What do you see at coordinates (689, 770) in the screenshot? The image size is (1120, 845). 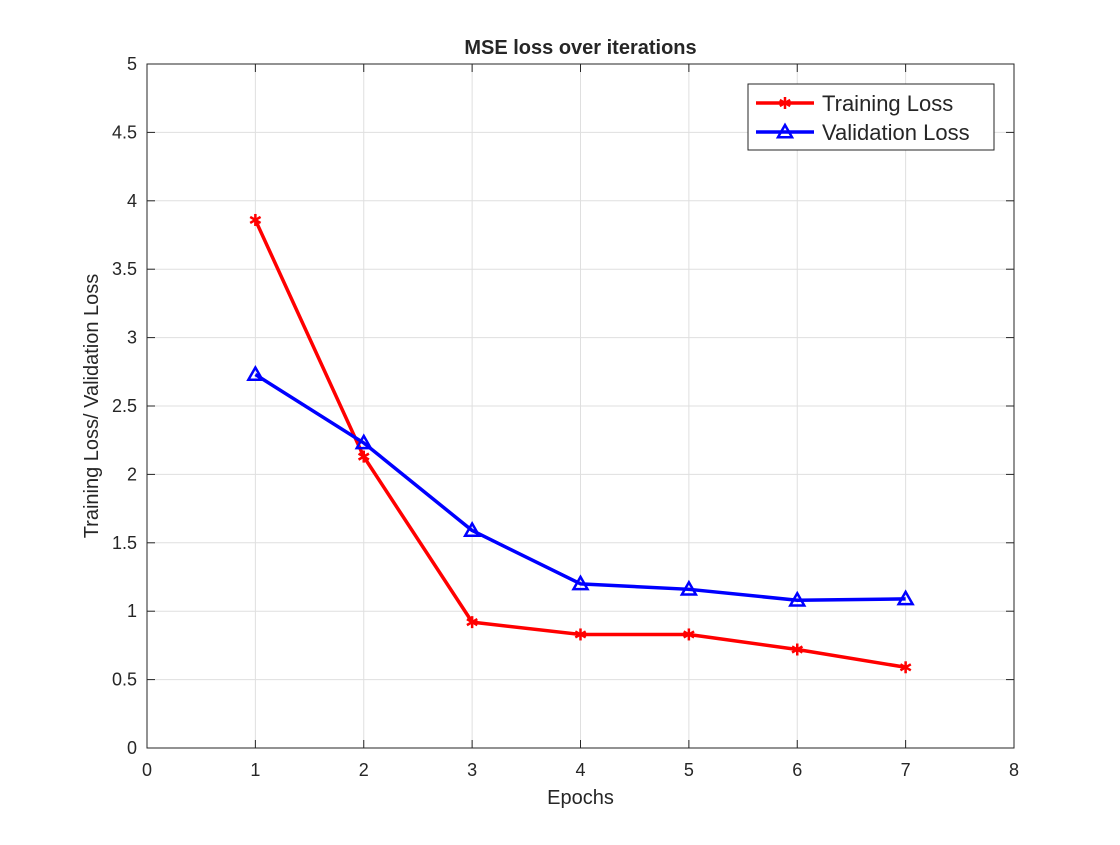 I see `x-tick-label: 5` at bounding box center [689, 770].